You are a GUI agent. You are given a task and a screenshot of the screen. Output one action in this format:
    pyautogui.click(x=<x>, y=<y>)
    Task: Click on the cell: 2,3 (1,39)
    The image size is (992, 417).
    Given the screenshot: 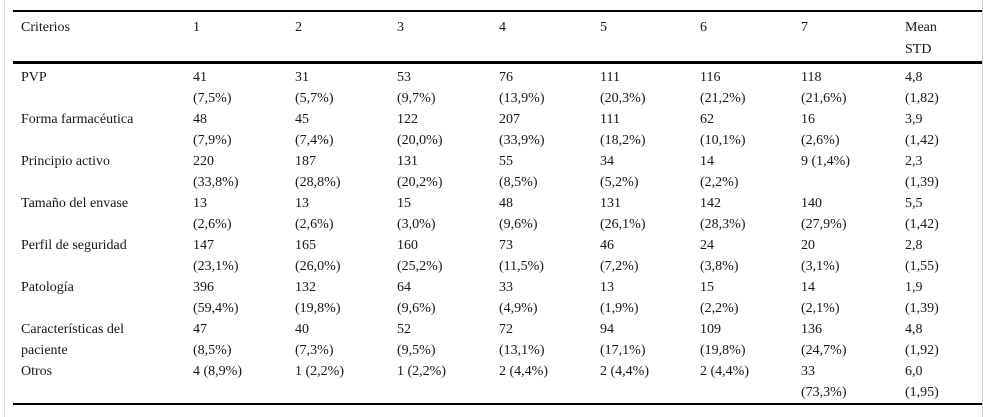 What is the action you would take?
    pyautogui.click(x=922, y=172)
    